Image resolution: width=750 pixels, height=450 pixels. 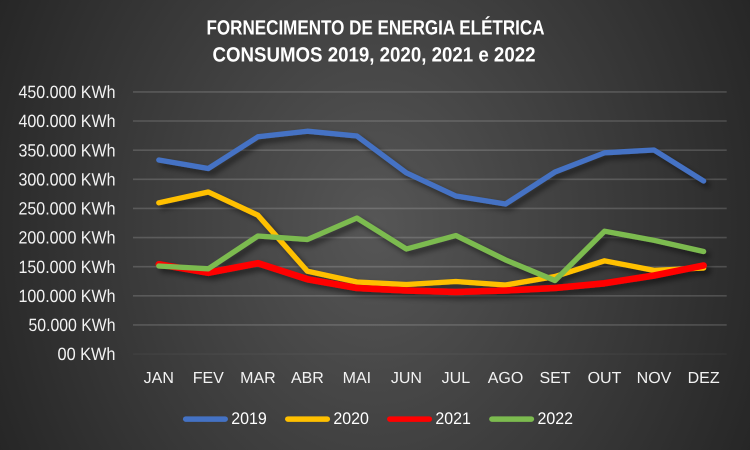 I want to click on svg-text: DEZ, so click(x=704, y=378).